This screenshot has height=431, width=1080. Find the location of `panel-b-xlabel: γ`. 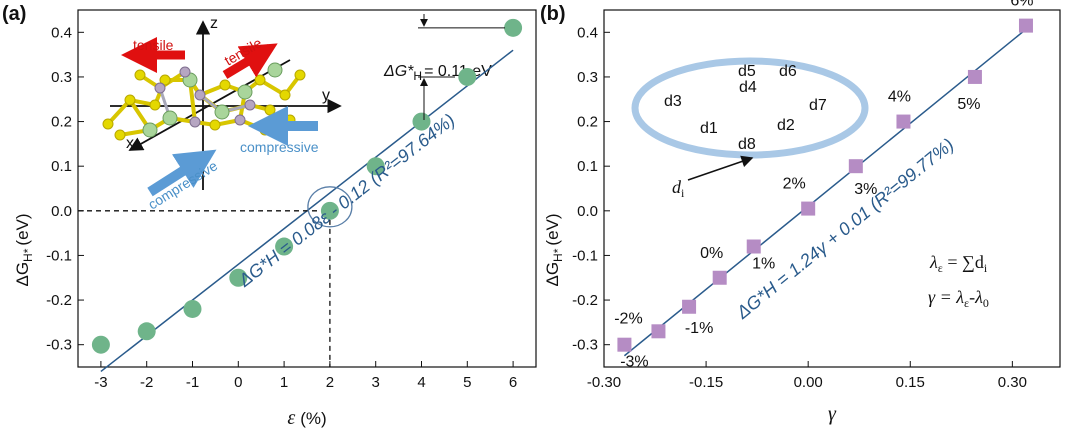

panel-b-xlabel: γ is located at coordinates (832, 414).